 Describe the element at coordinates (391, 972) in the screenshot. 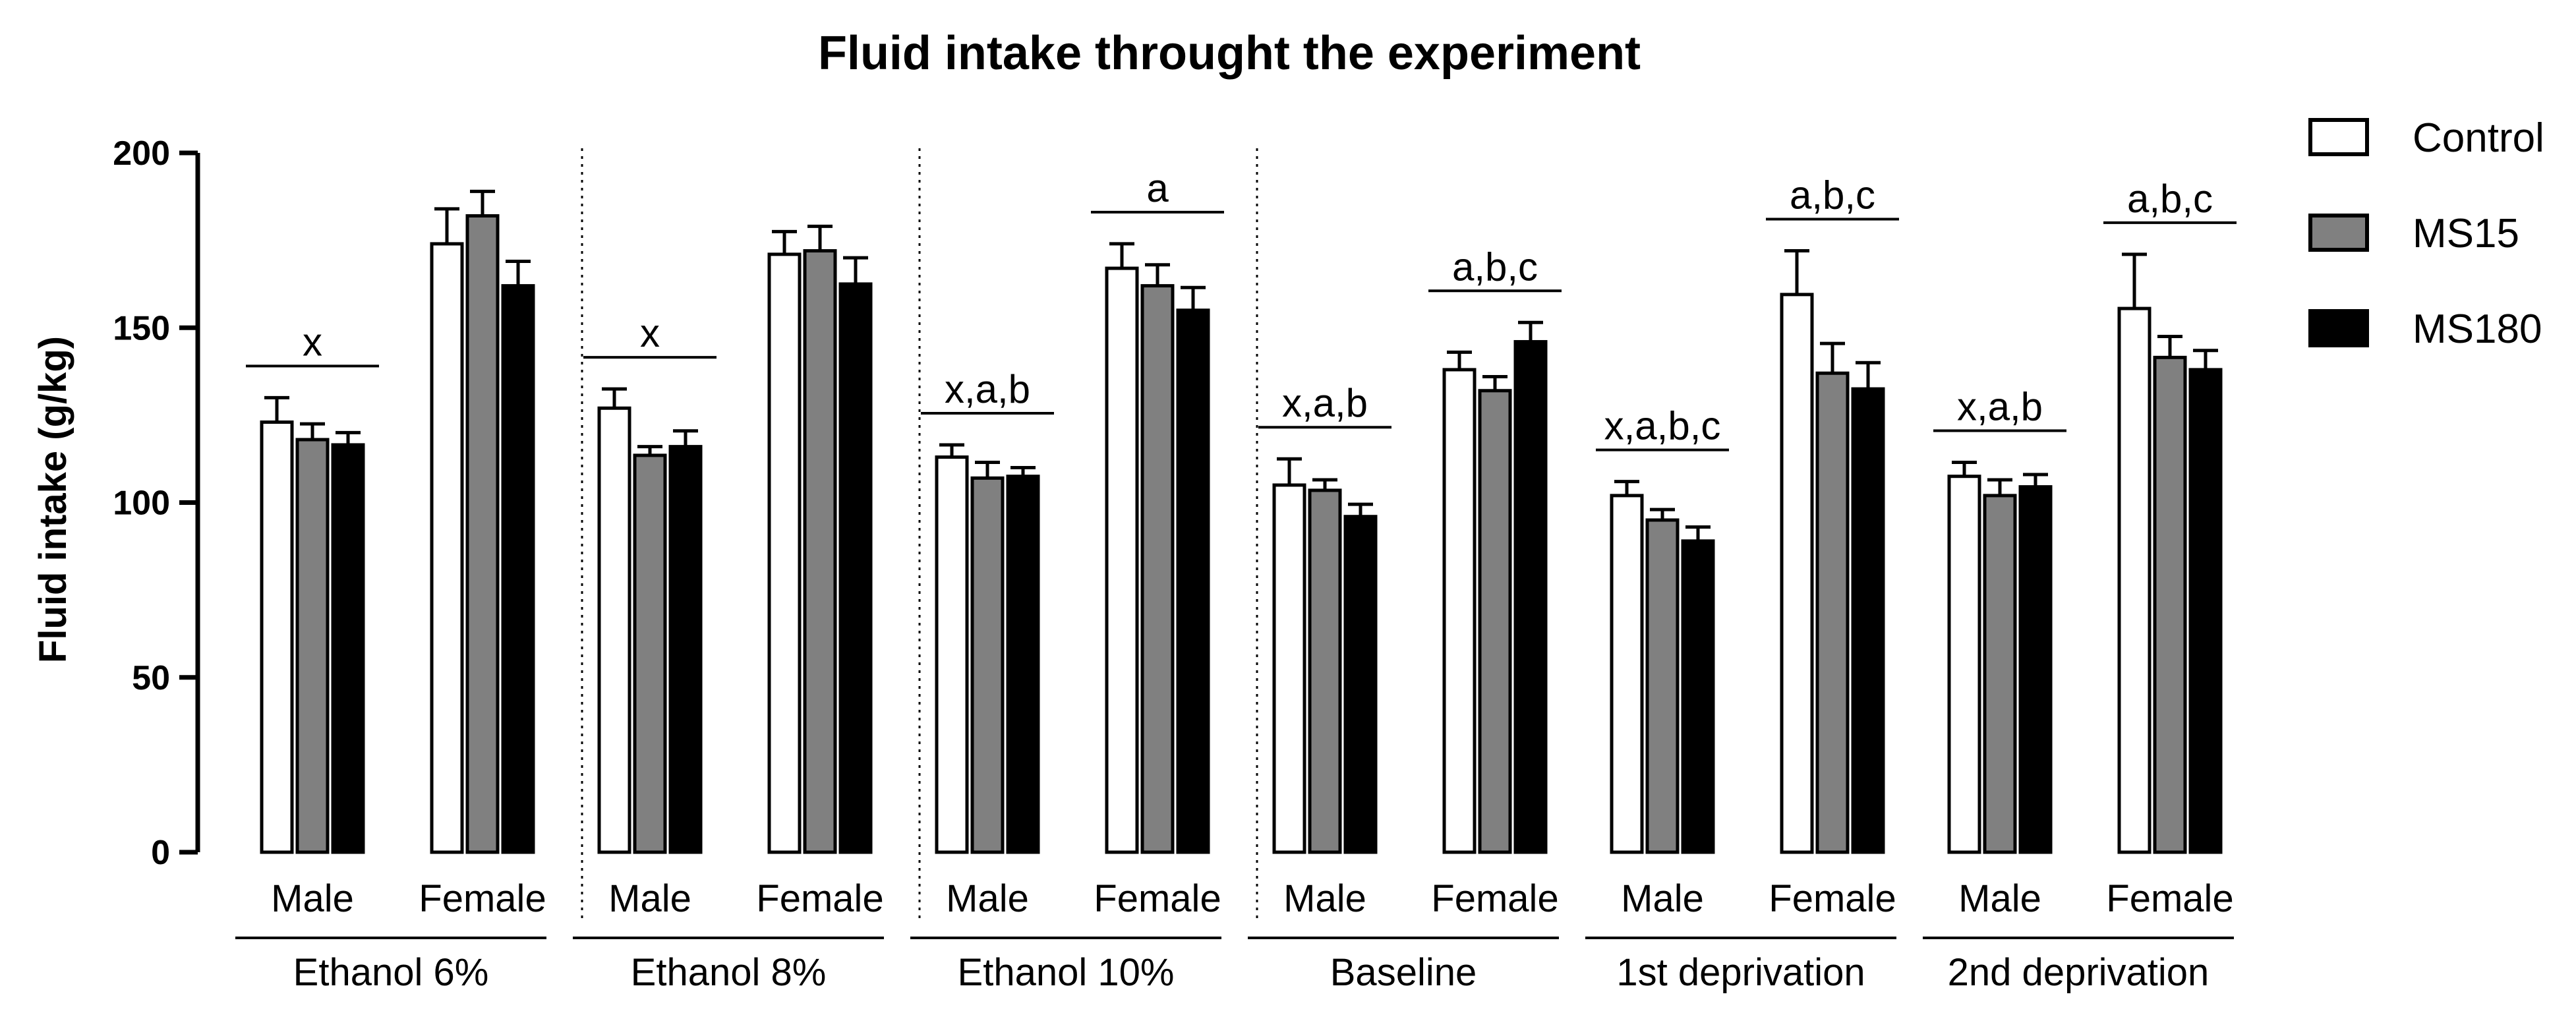

I see `group-label: Ethanol 6%` at that location.